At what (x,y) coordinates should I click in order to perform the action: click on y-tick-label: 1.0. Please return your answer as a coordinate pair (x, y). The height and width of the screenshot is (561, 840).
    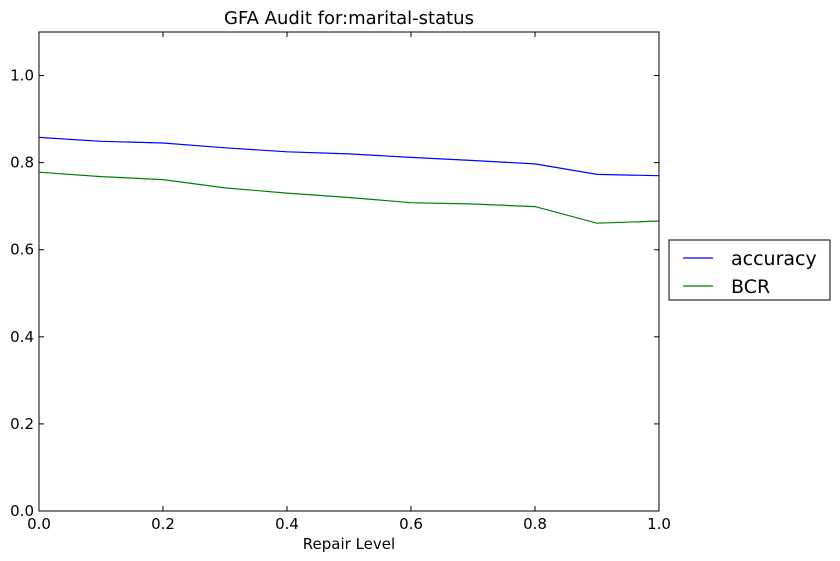
    Looking at the image, I should click on (22, 76).